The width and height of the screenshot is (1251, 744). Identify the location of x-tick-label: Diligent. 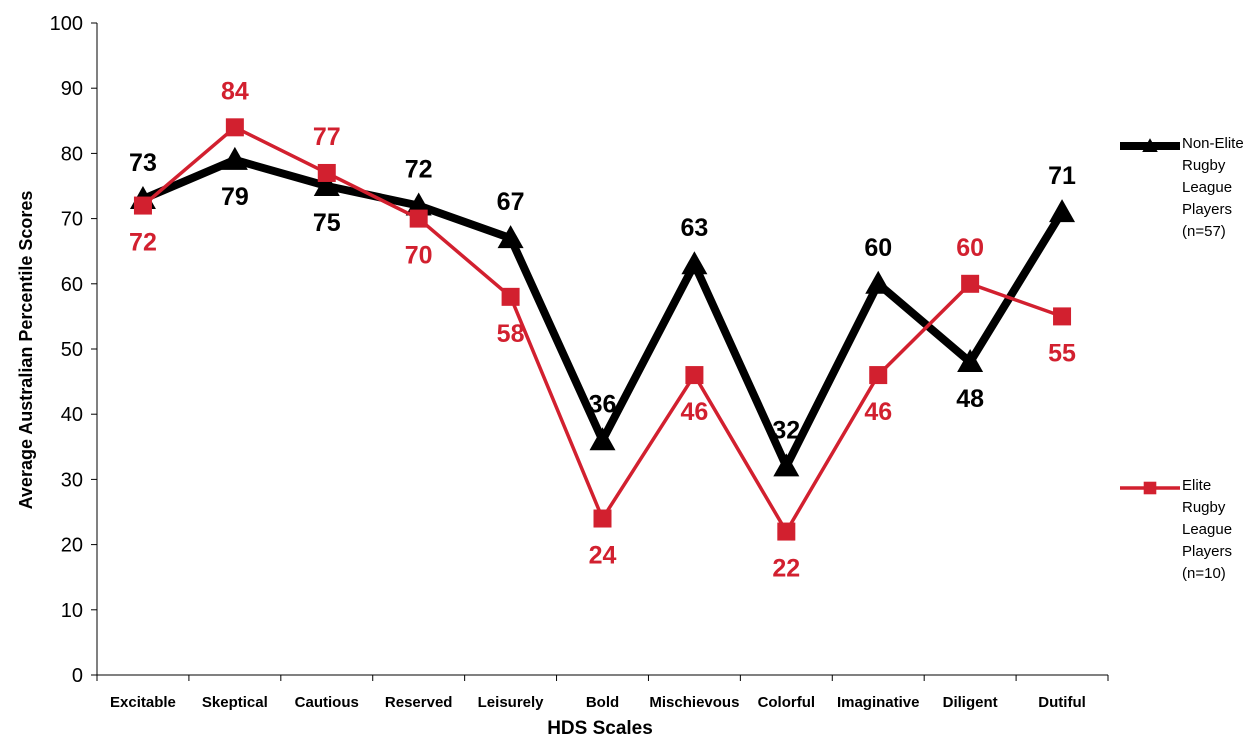
(970, 702).